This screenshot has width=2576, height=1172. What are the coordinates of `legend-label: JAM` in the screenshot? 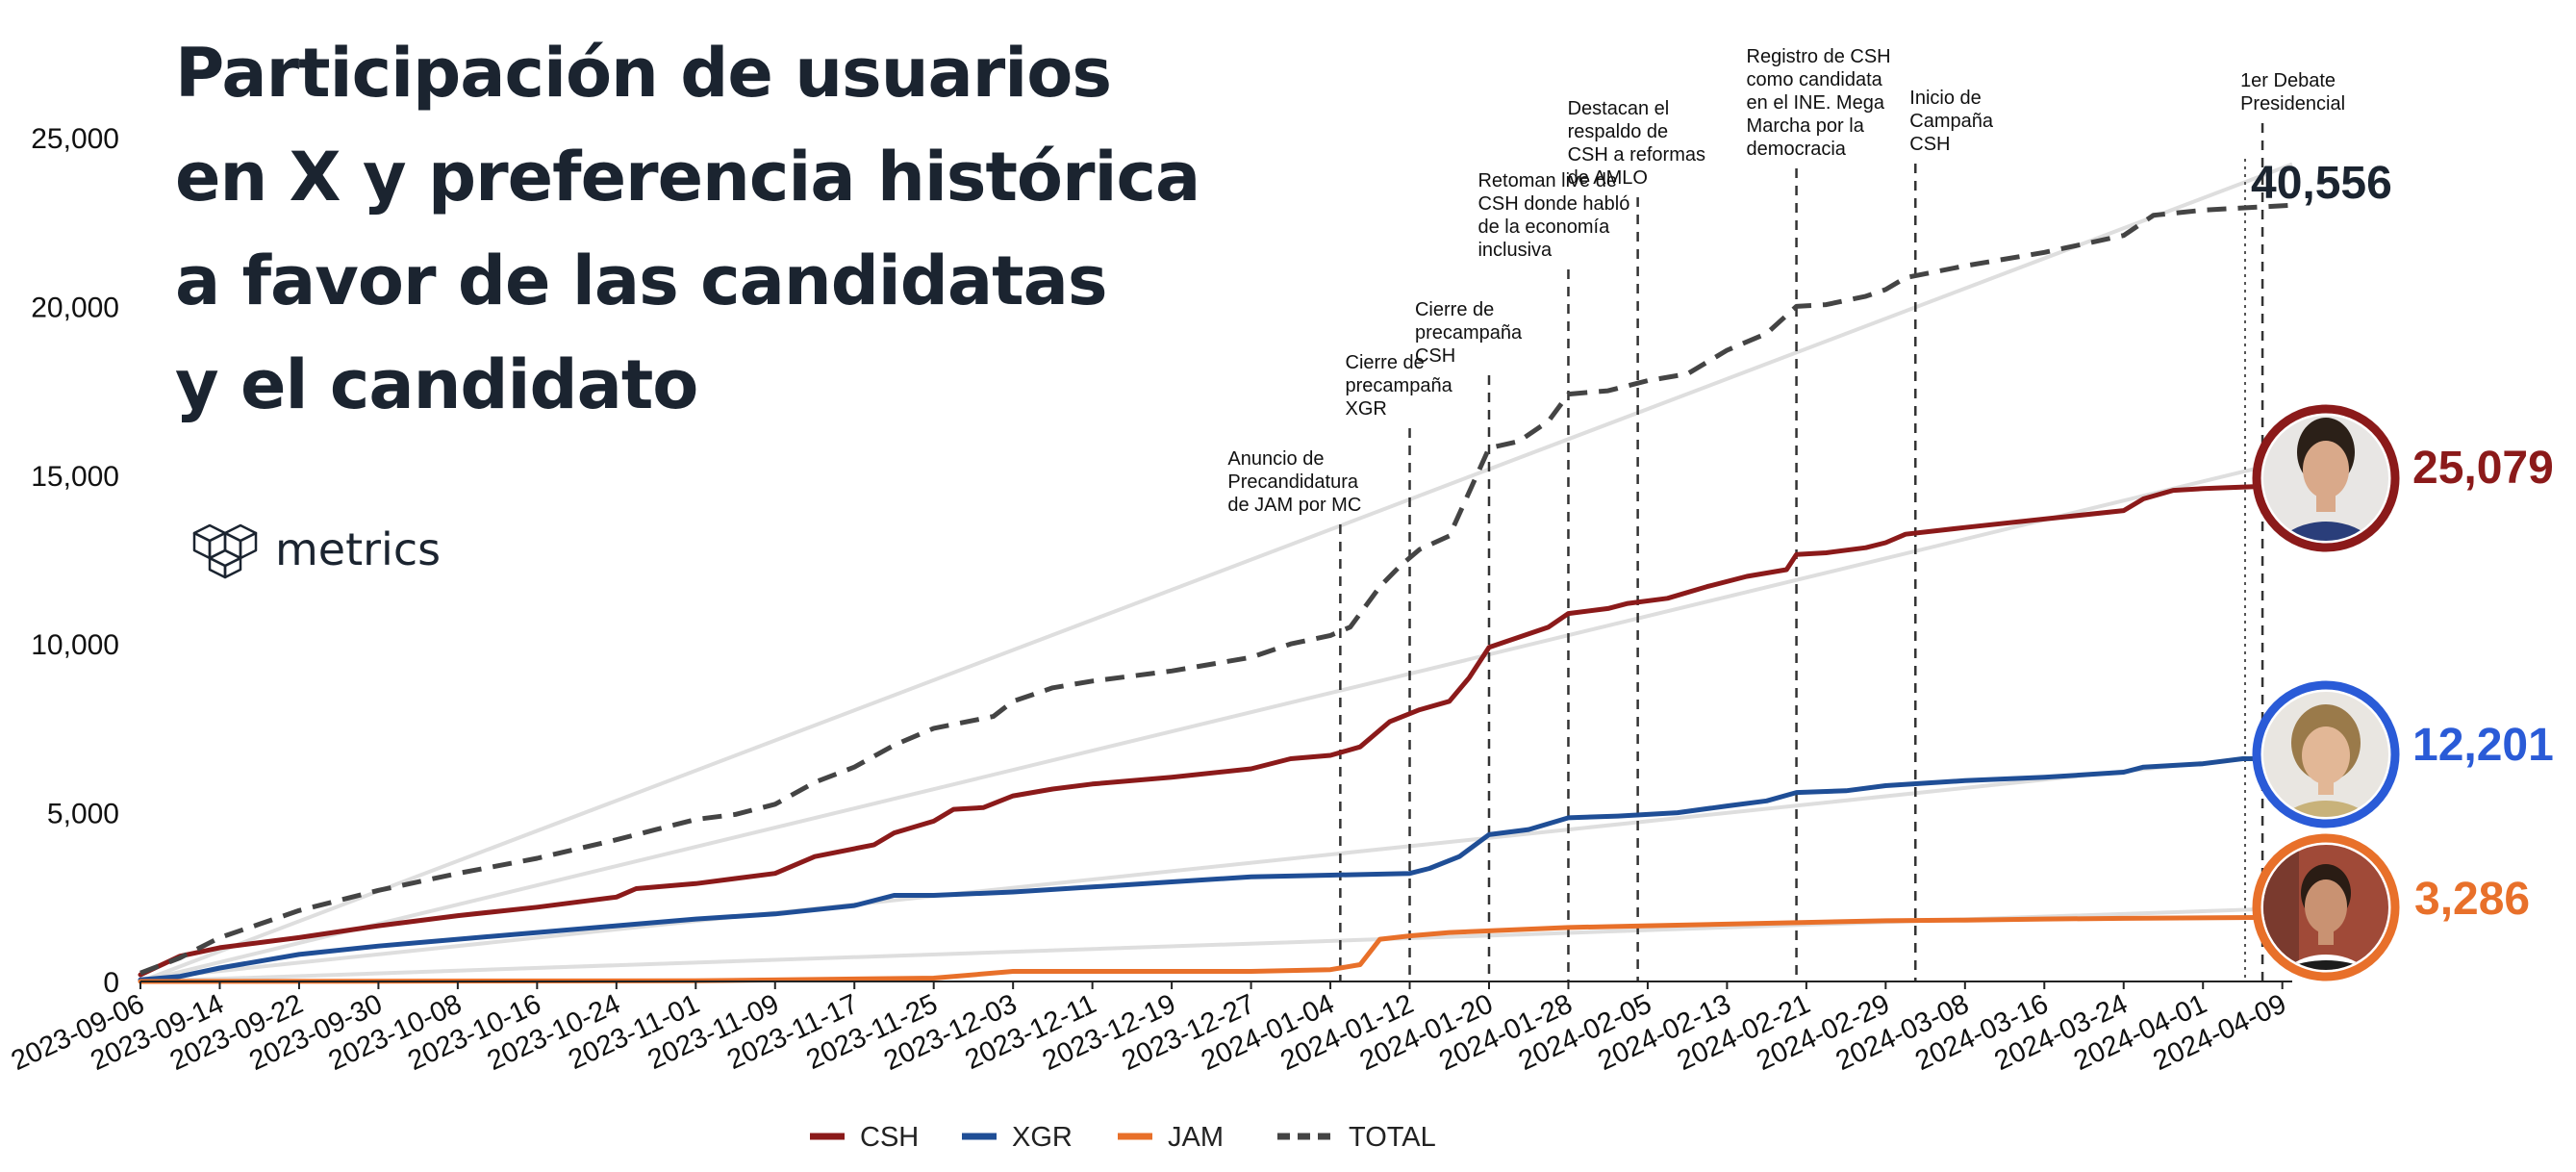 It's located at (1196, 1137).